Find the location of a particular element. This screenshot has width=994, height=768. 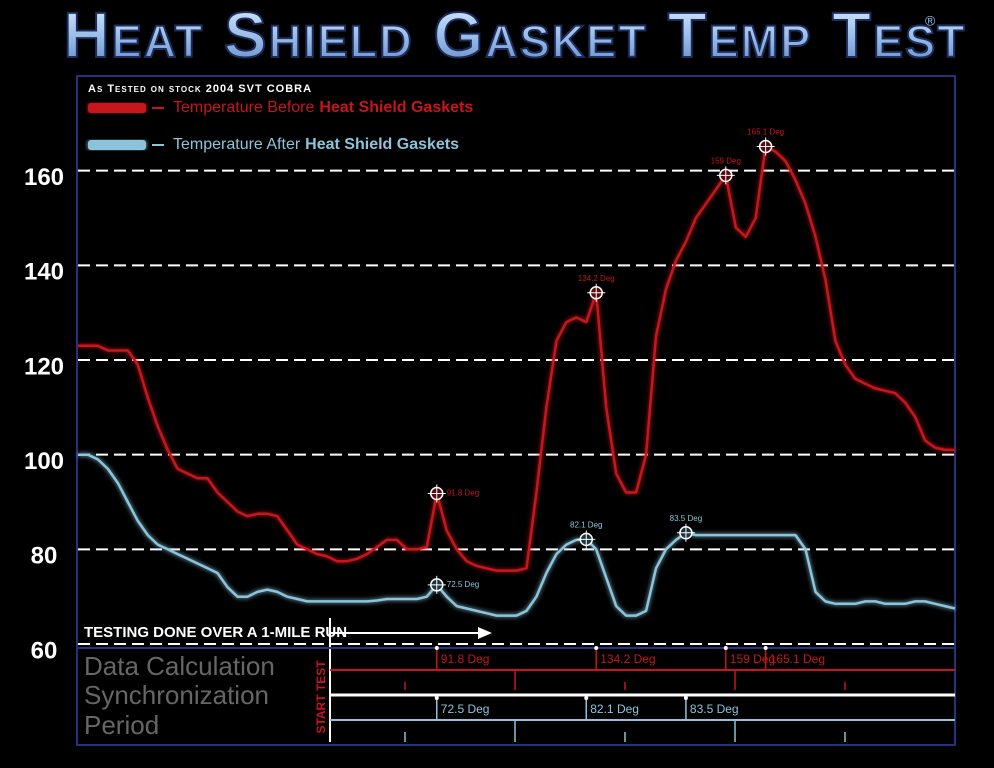

peak-label: 134.2 Deg is located at coordinates (596, 278).